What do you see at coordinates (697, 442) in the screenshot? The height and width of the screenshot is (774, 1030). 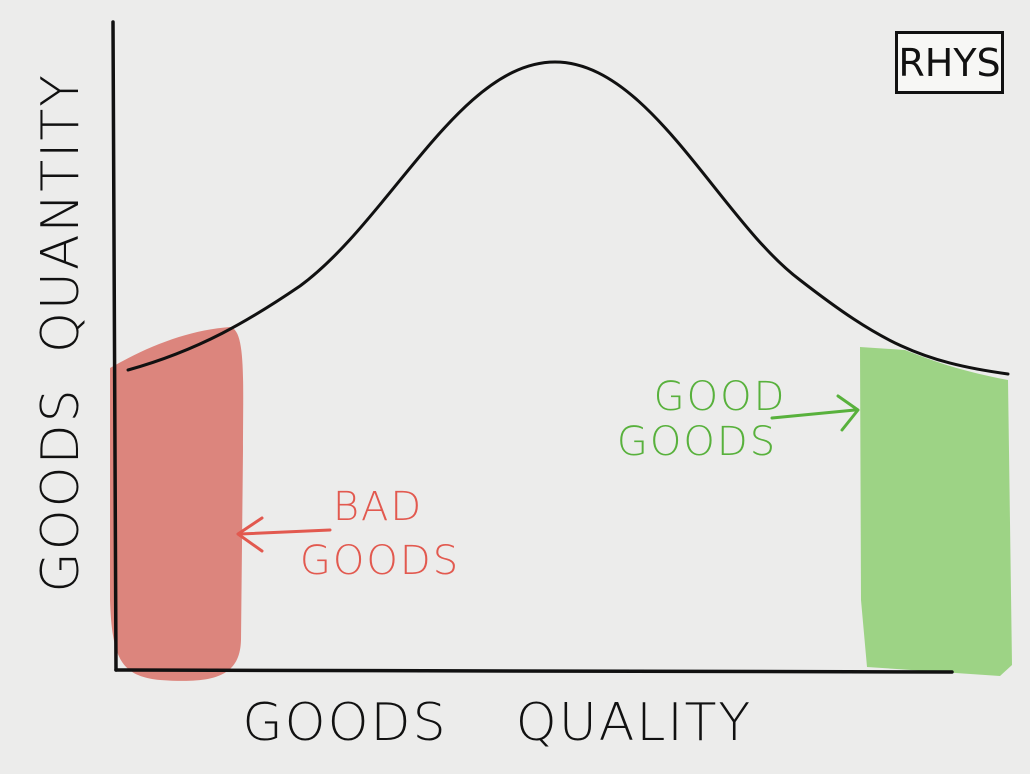 I see `good-goods-label-line2: GOODS` at bounding box center [697, 442].